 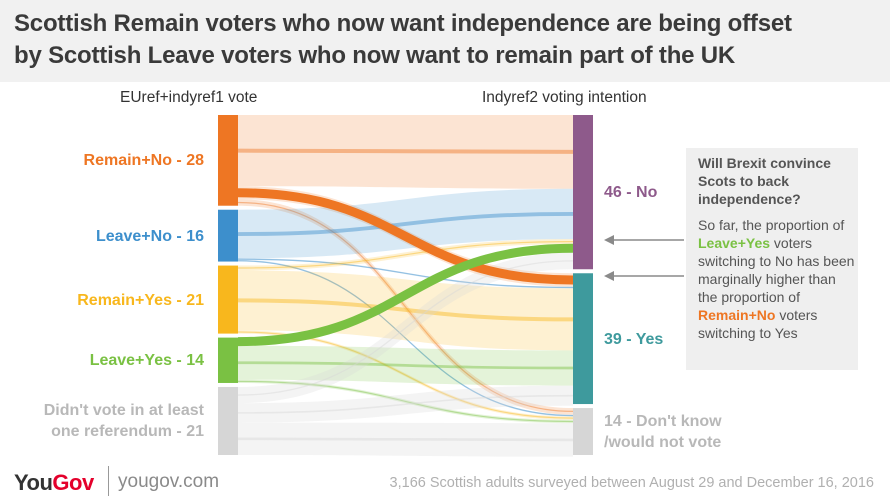 What do you see at coordinates (33, 482) in the screenshot?
I see `logo-you: You` at bounding box center [33, 482].